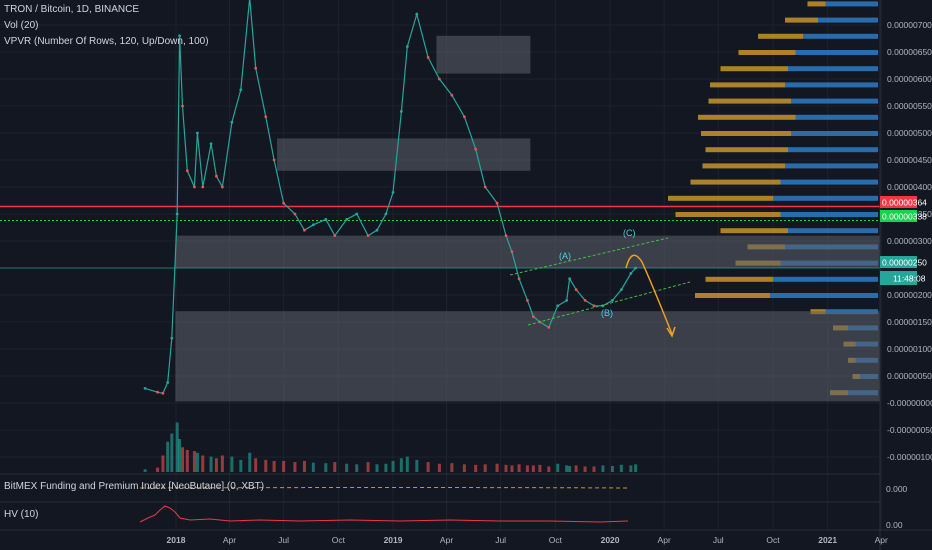  Describe the element at coordinates (909, 430) in the screenshot. I see `y-tick-label-14: -0.00000050` at that location.